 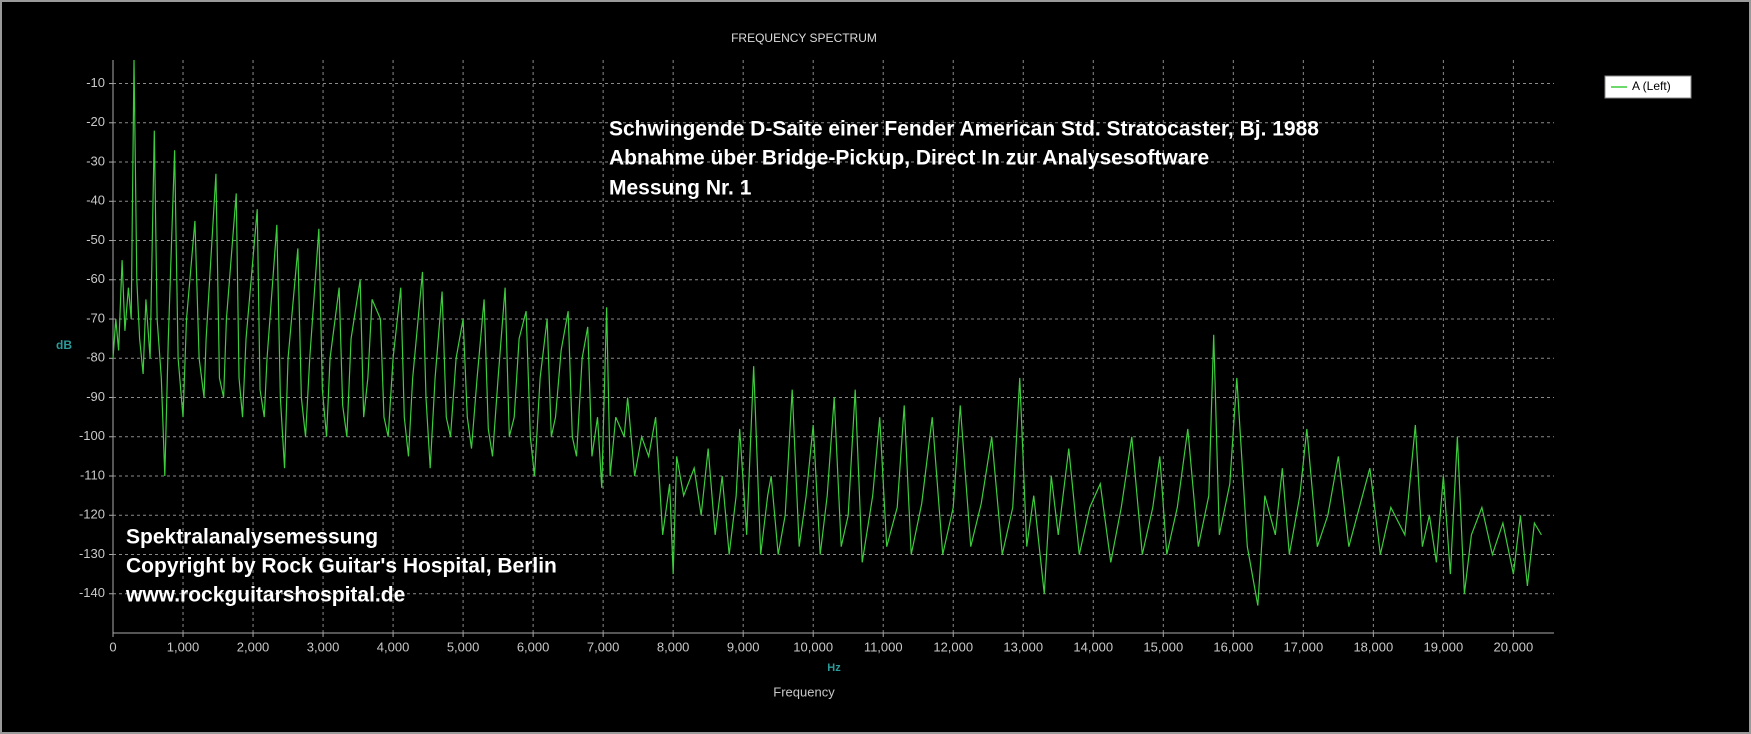 I want to click on x-tick-label: 19,000, so click(x=1443, y=646).